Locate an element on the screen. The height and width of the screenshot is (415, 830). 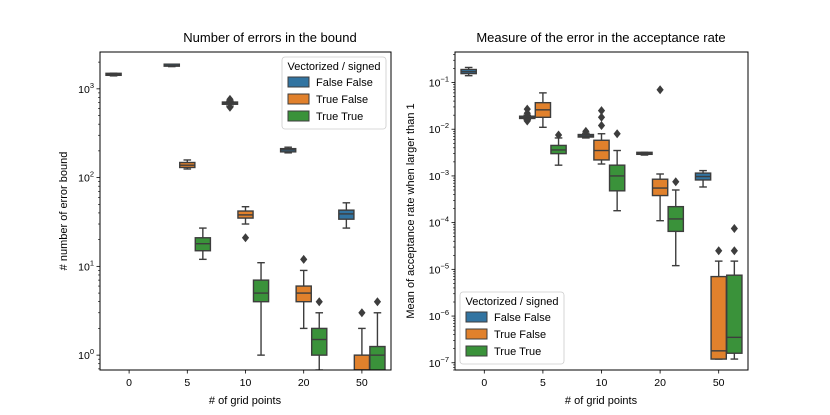
y-axis-label: # number of error bound is located at coordinates (64, 211).